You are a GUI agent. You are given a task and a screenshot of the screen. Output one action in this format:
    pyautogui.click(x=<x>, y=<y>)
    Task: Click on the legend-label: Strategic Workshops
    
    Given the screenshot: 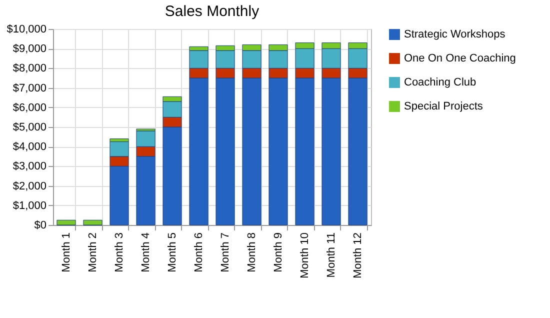 What is the action you would take?
    pyautogui.click(x=455, y=34)
    